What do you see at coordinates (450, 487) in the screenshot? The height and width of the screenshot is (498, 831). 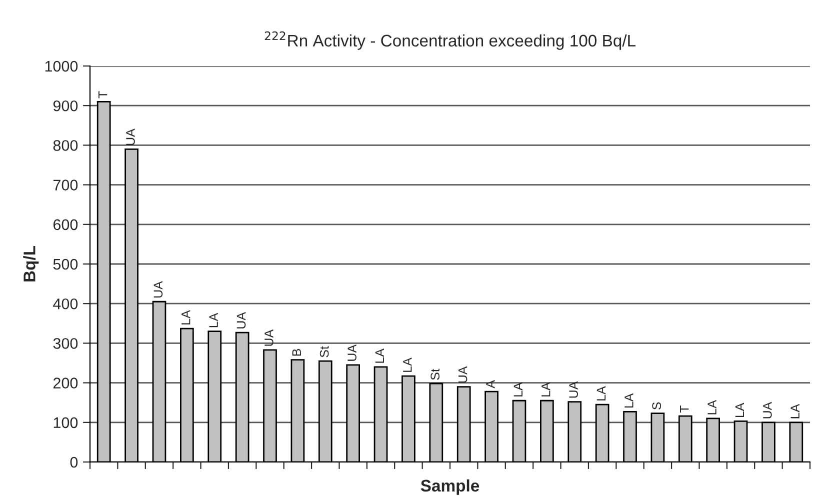 I see `x-axis-title: Sample` at bounding box center [450, 487].